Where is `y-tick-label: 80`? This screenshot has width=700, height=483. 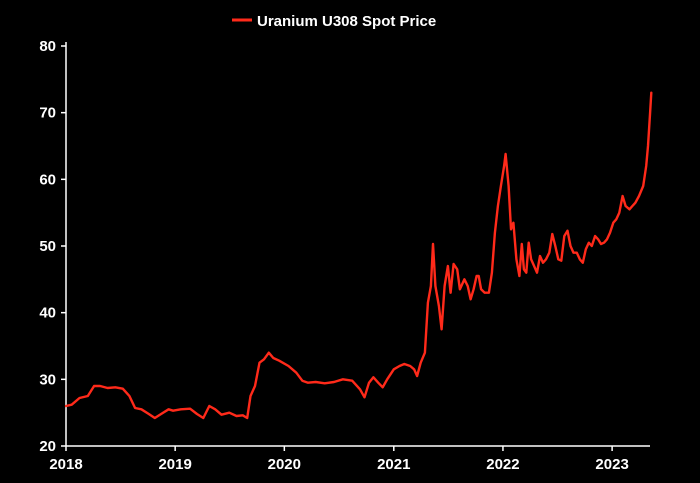 y-tick-label: 80 is located at coordinates (47, 46).